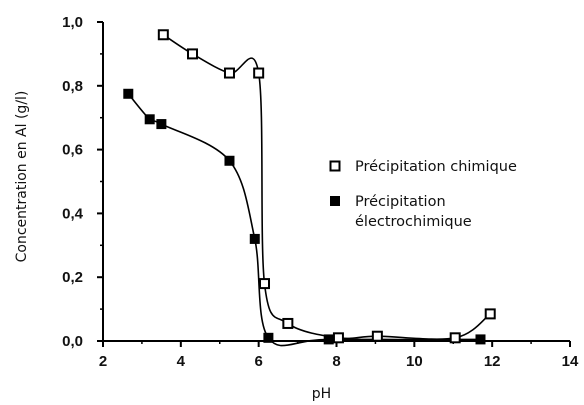  I want to click on x-tick-label: 10, so click(414, 361).